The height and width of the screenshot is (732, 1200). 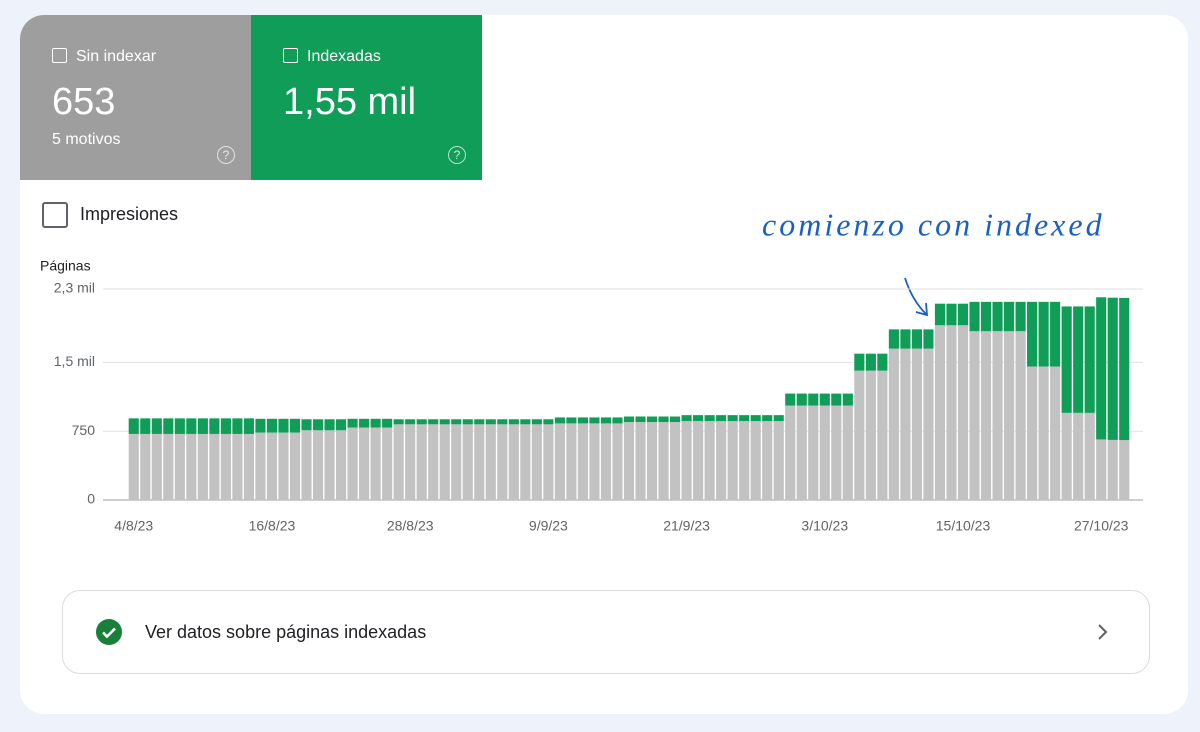 I want to click on y-tick-label: 750, so click(x=84, y=430).